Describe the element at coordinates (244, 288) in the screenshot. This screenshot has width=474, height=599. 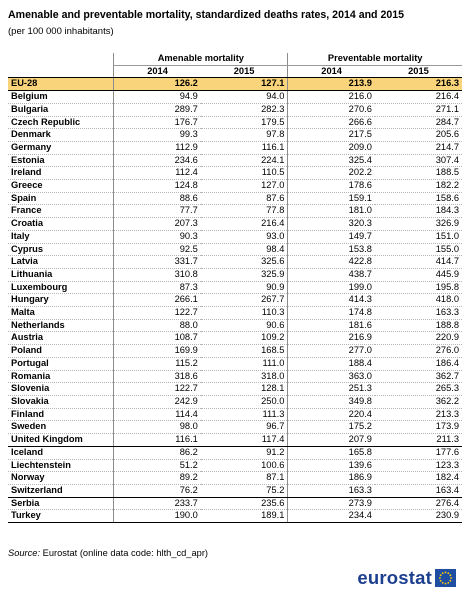
I see `cell-value: 90.9` at that location.